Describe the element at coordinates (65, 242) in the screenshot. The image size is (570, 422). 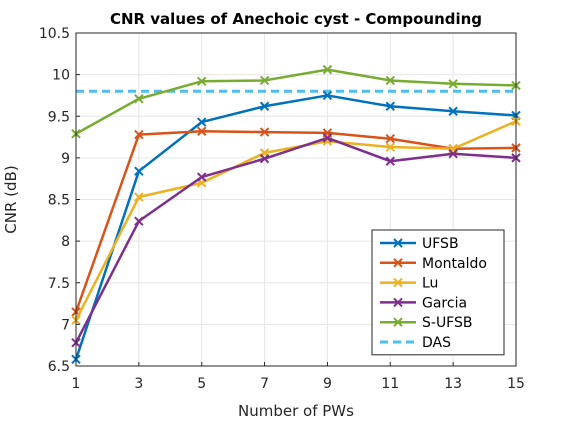
I see `y-tick-label: 8` at that location.